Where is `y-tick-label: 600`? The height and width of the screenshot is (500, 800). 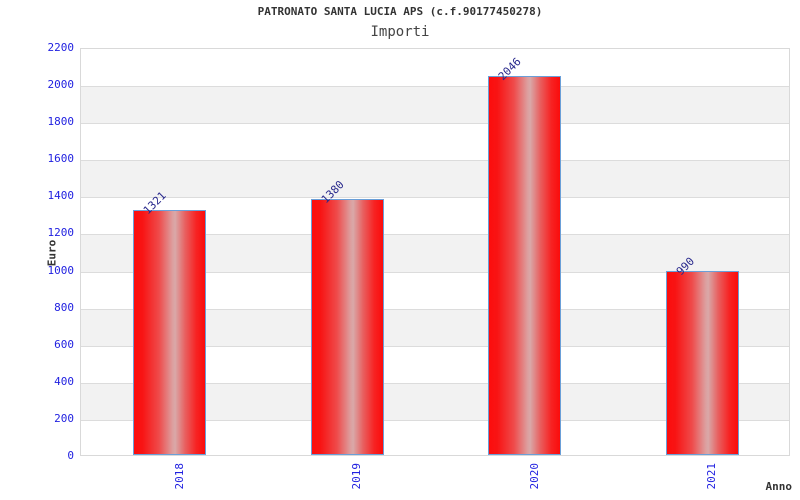
y-tick-label: 600 is located at coordinates (64, 344).